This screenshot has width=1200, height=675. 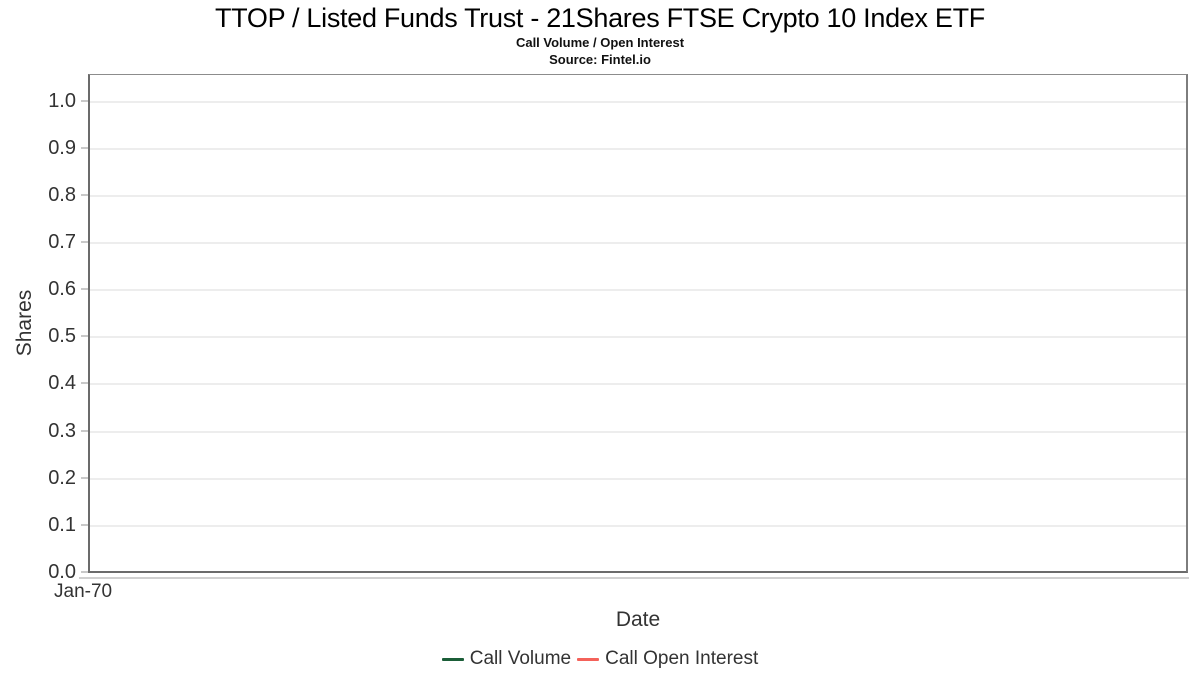 What do you see at coordinates (634, 578) in the screenshot?
I see `x-axis-line` at bounding box center [634, 578].